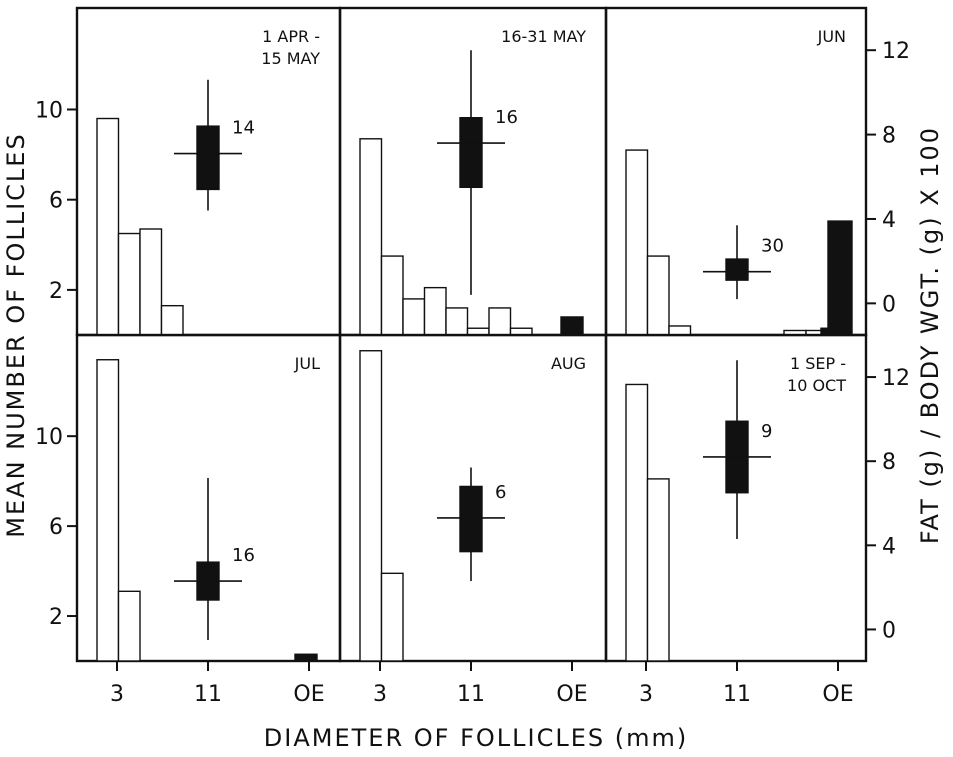 This screenshot has width=953, height=757. I want to click on panel-1: 14 1 APR - 15 MAY, so click(208, 171).